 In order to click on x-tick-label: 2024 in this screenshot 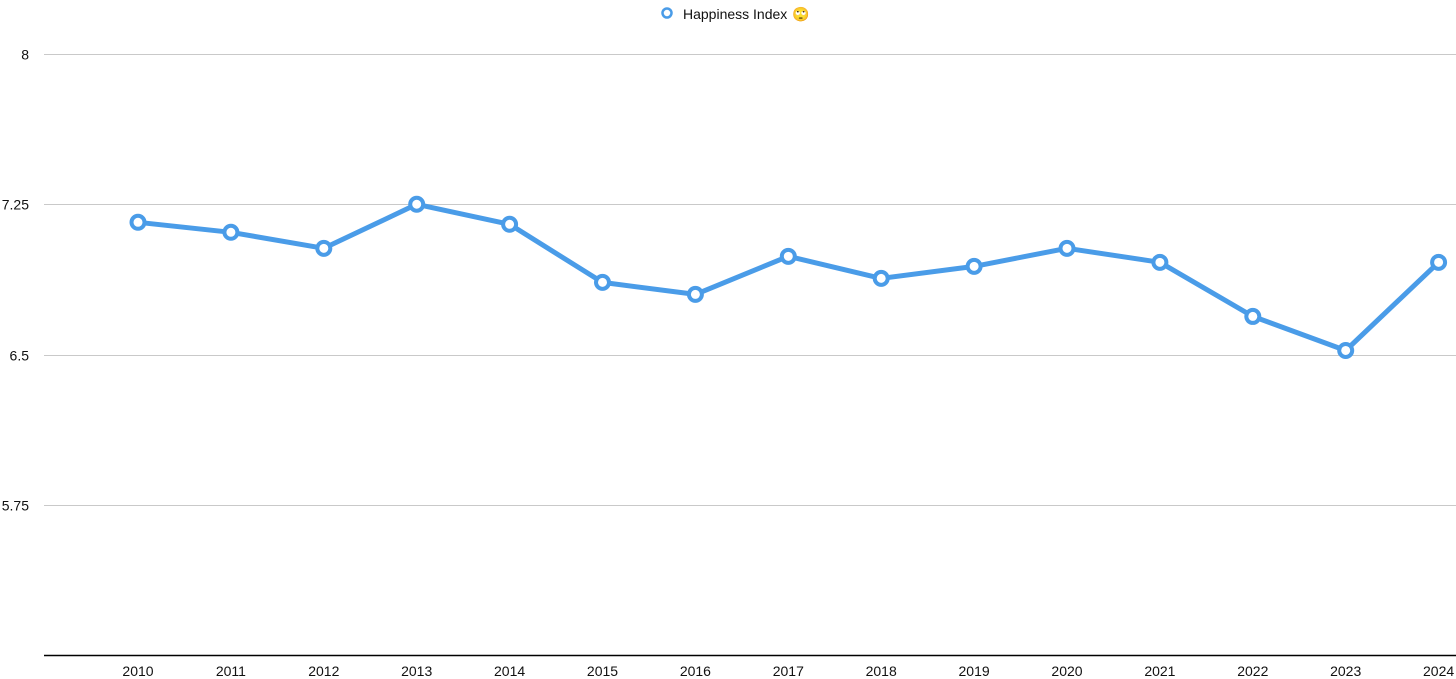, I will do `click(1438, 671)`.